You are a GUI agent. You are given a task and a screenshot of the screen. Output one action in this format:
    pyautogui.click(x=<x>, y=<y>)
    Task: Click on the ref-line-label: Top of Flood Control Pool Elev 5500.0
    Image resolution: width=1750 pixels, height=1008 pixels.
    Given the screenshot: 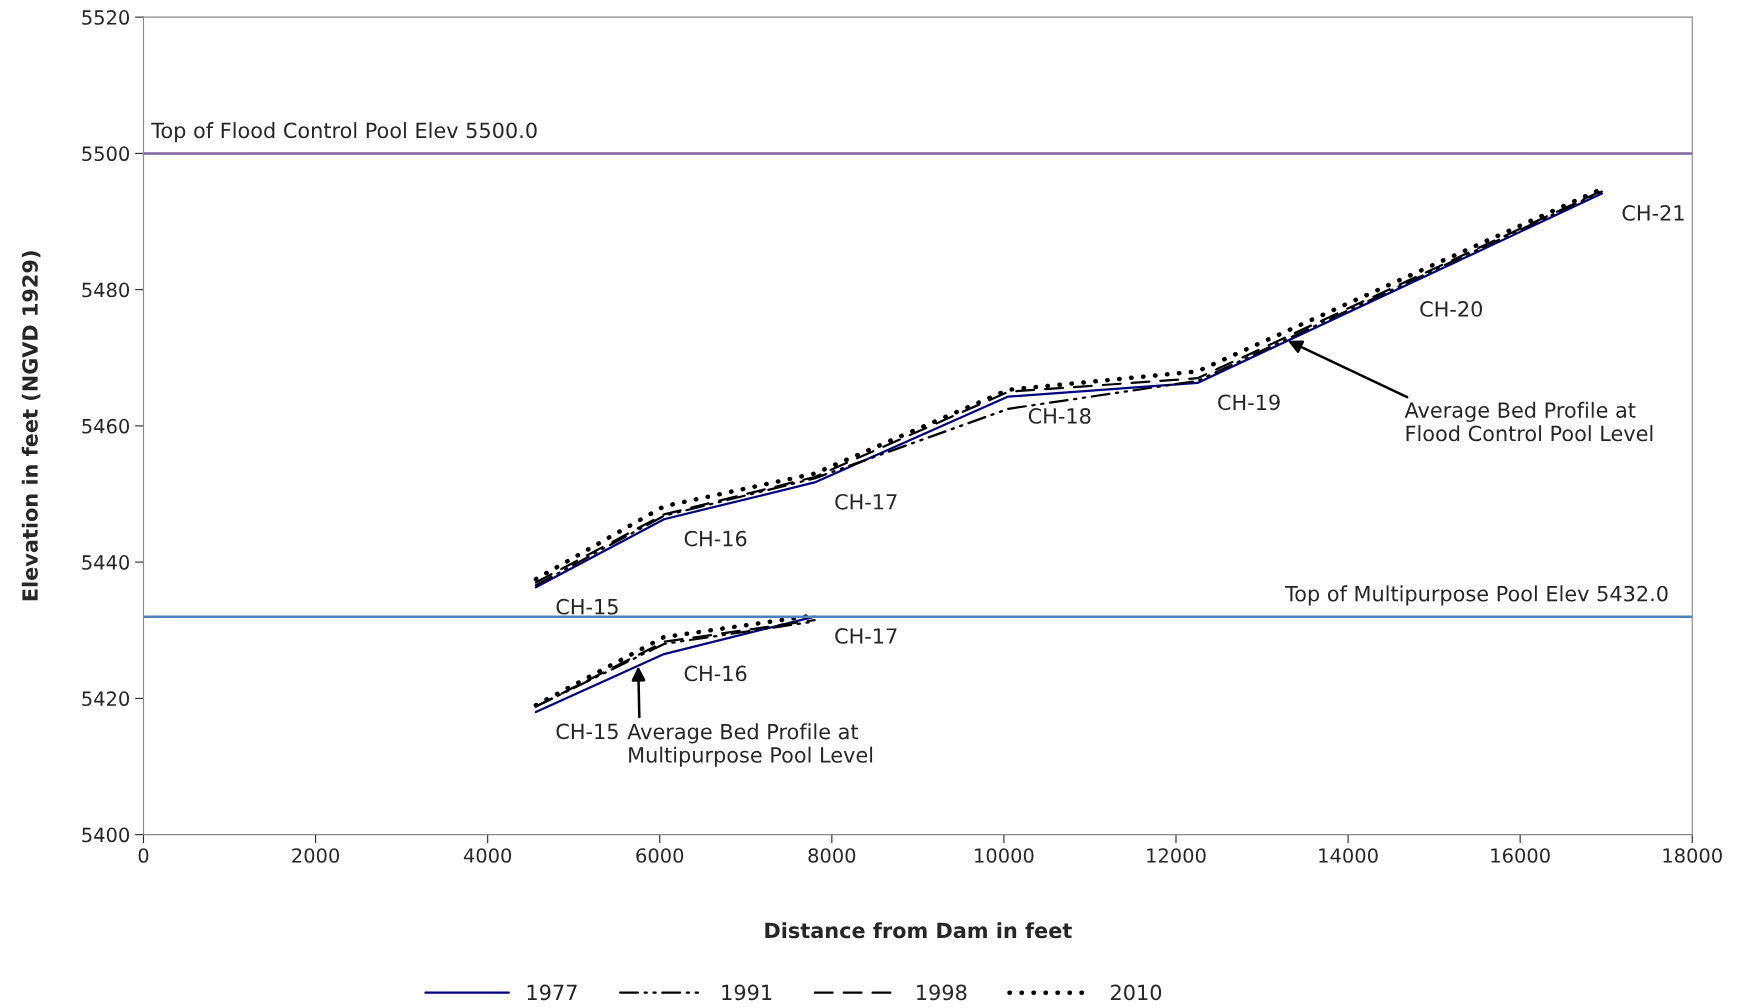 What is the action you would take?
    pyautogui.click(x=344, y=132)
    